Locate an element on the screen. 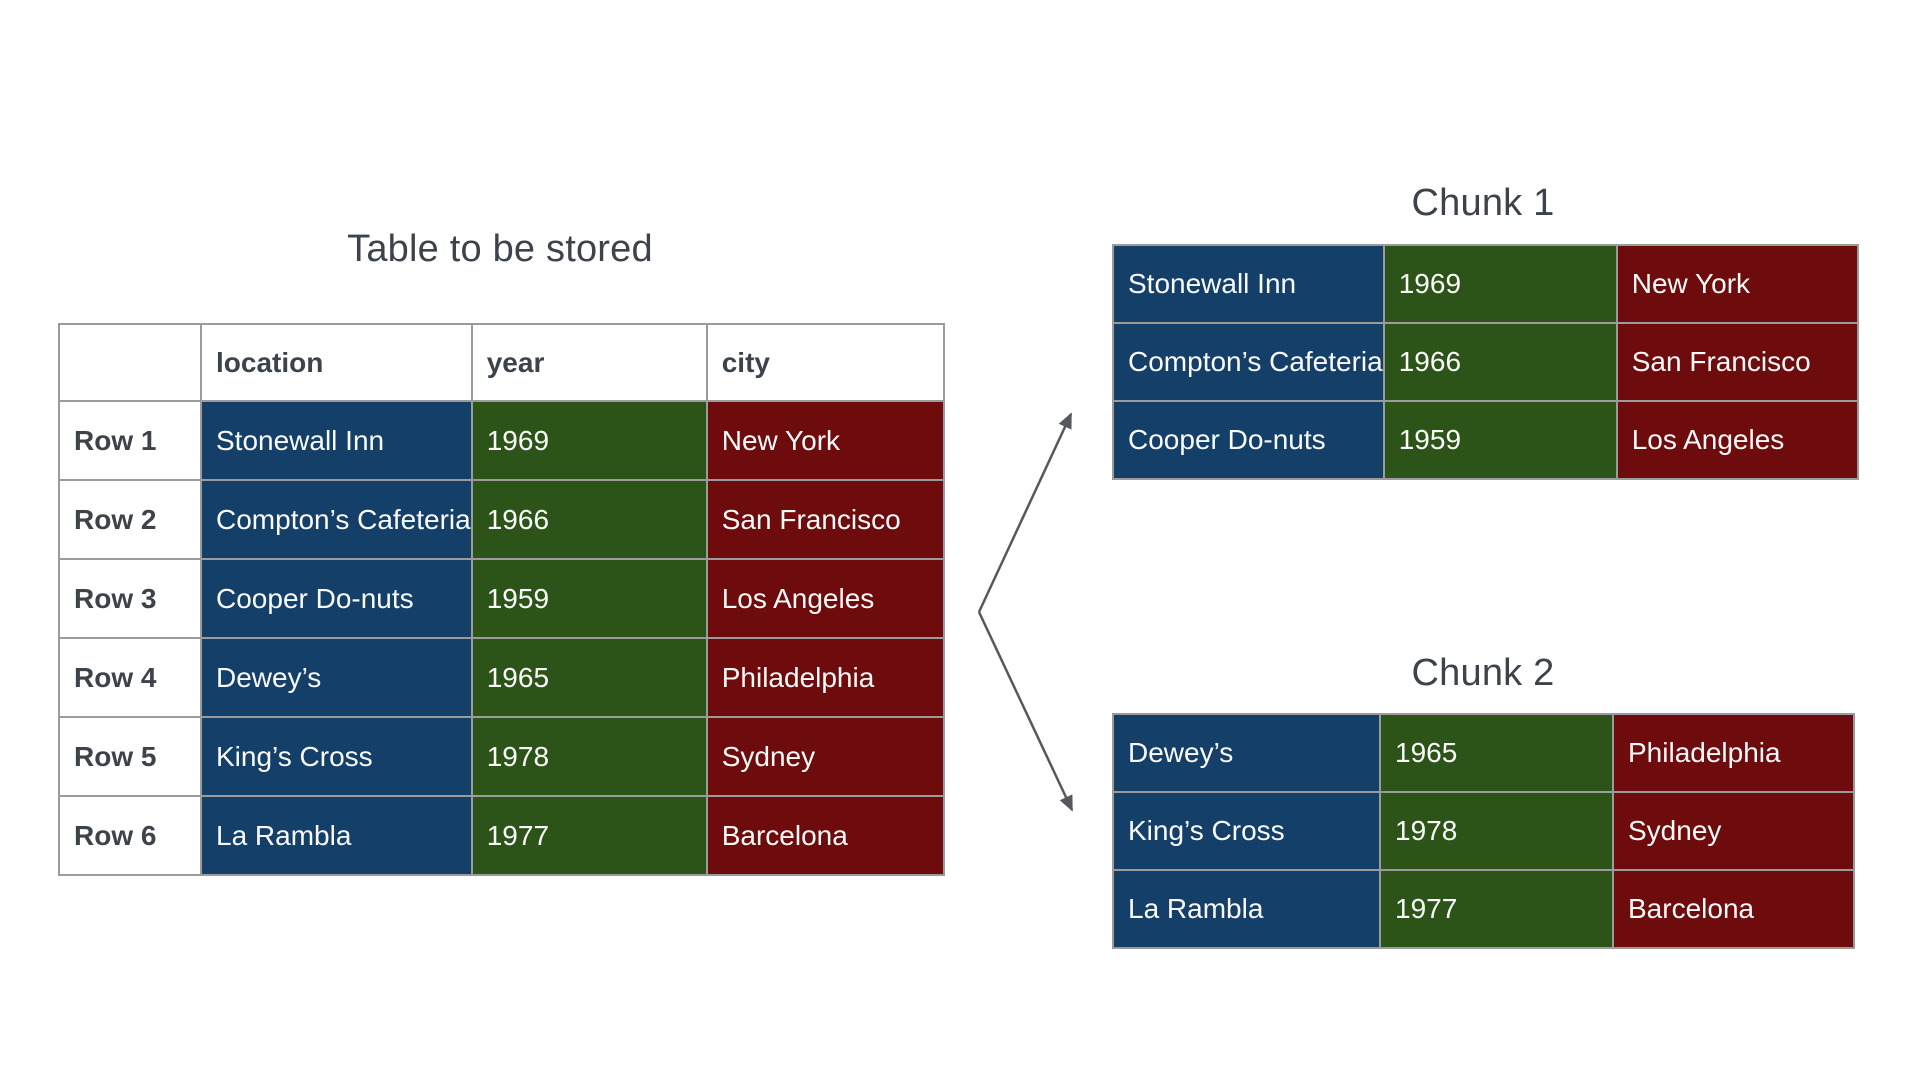  column-header-location: location is located at coordinates (336, 362).